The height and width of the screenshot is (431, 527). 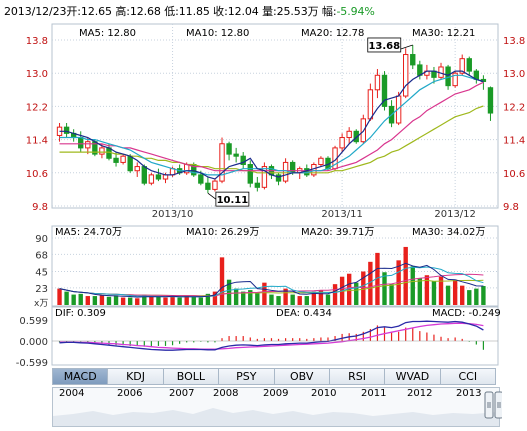 I want to click on range-handle-right, so click(x=498, y=405).